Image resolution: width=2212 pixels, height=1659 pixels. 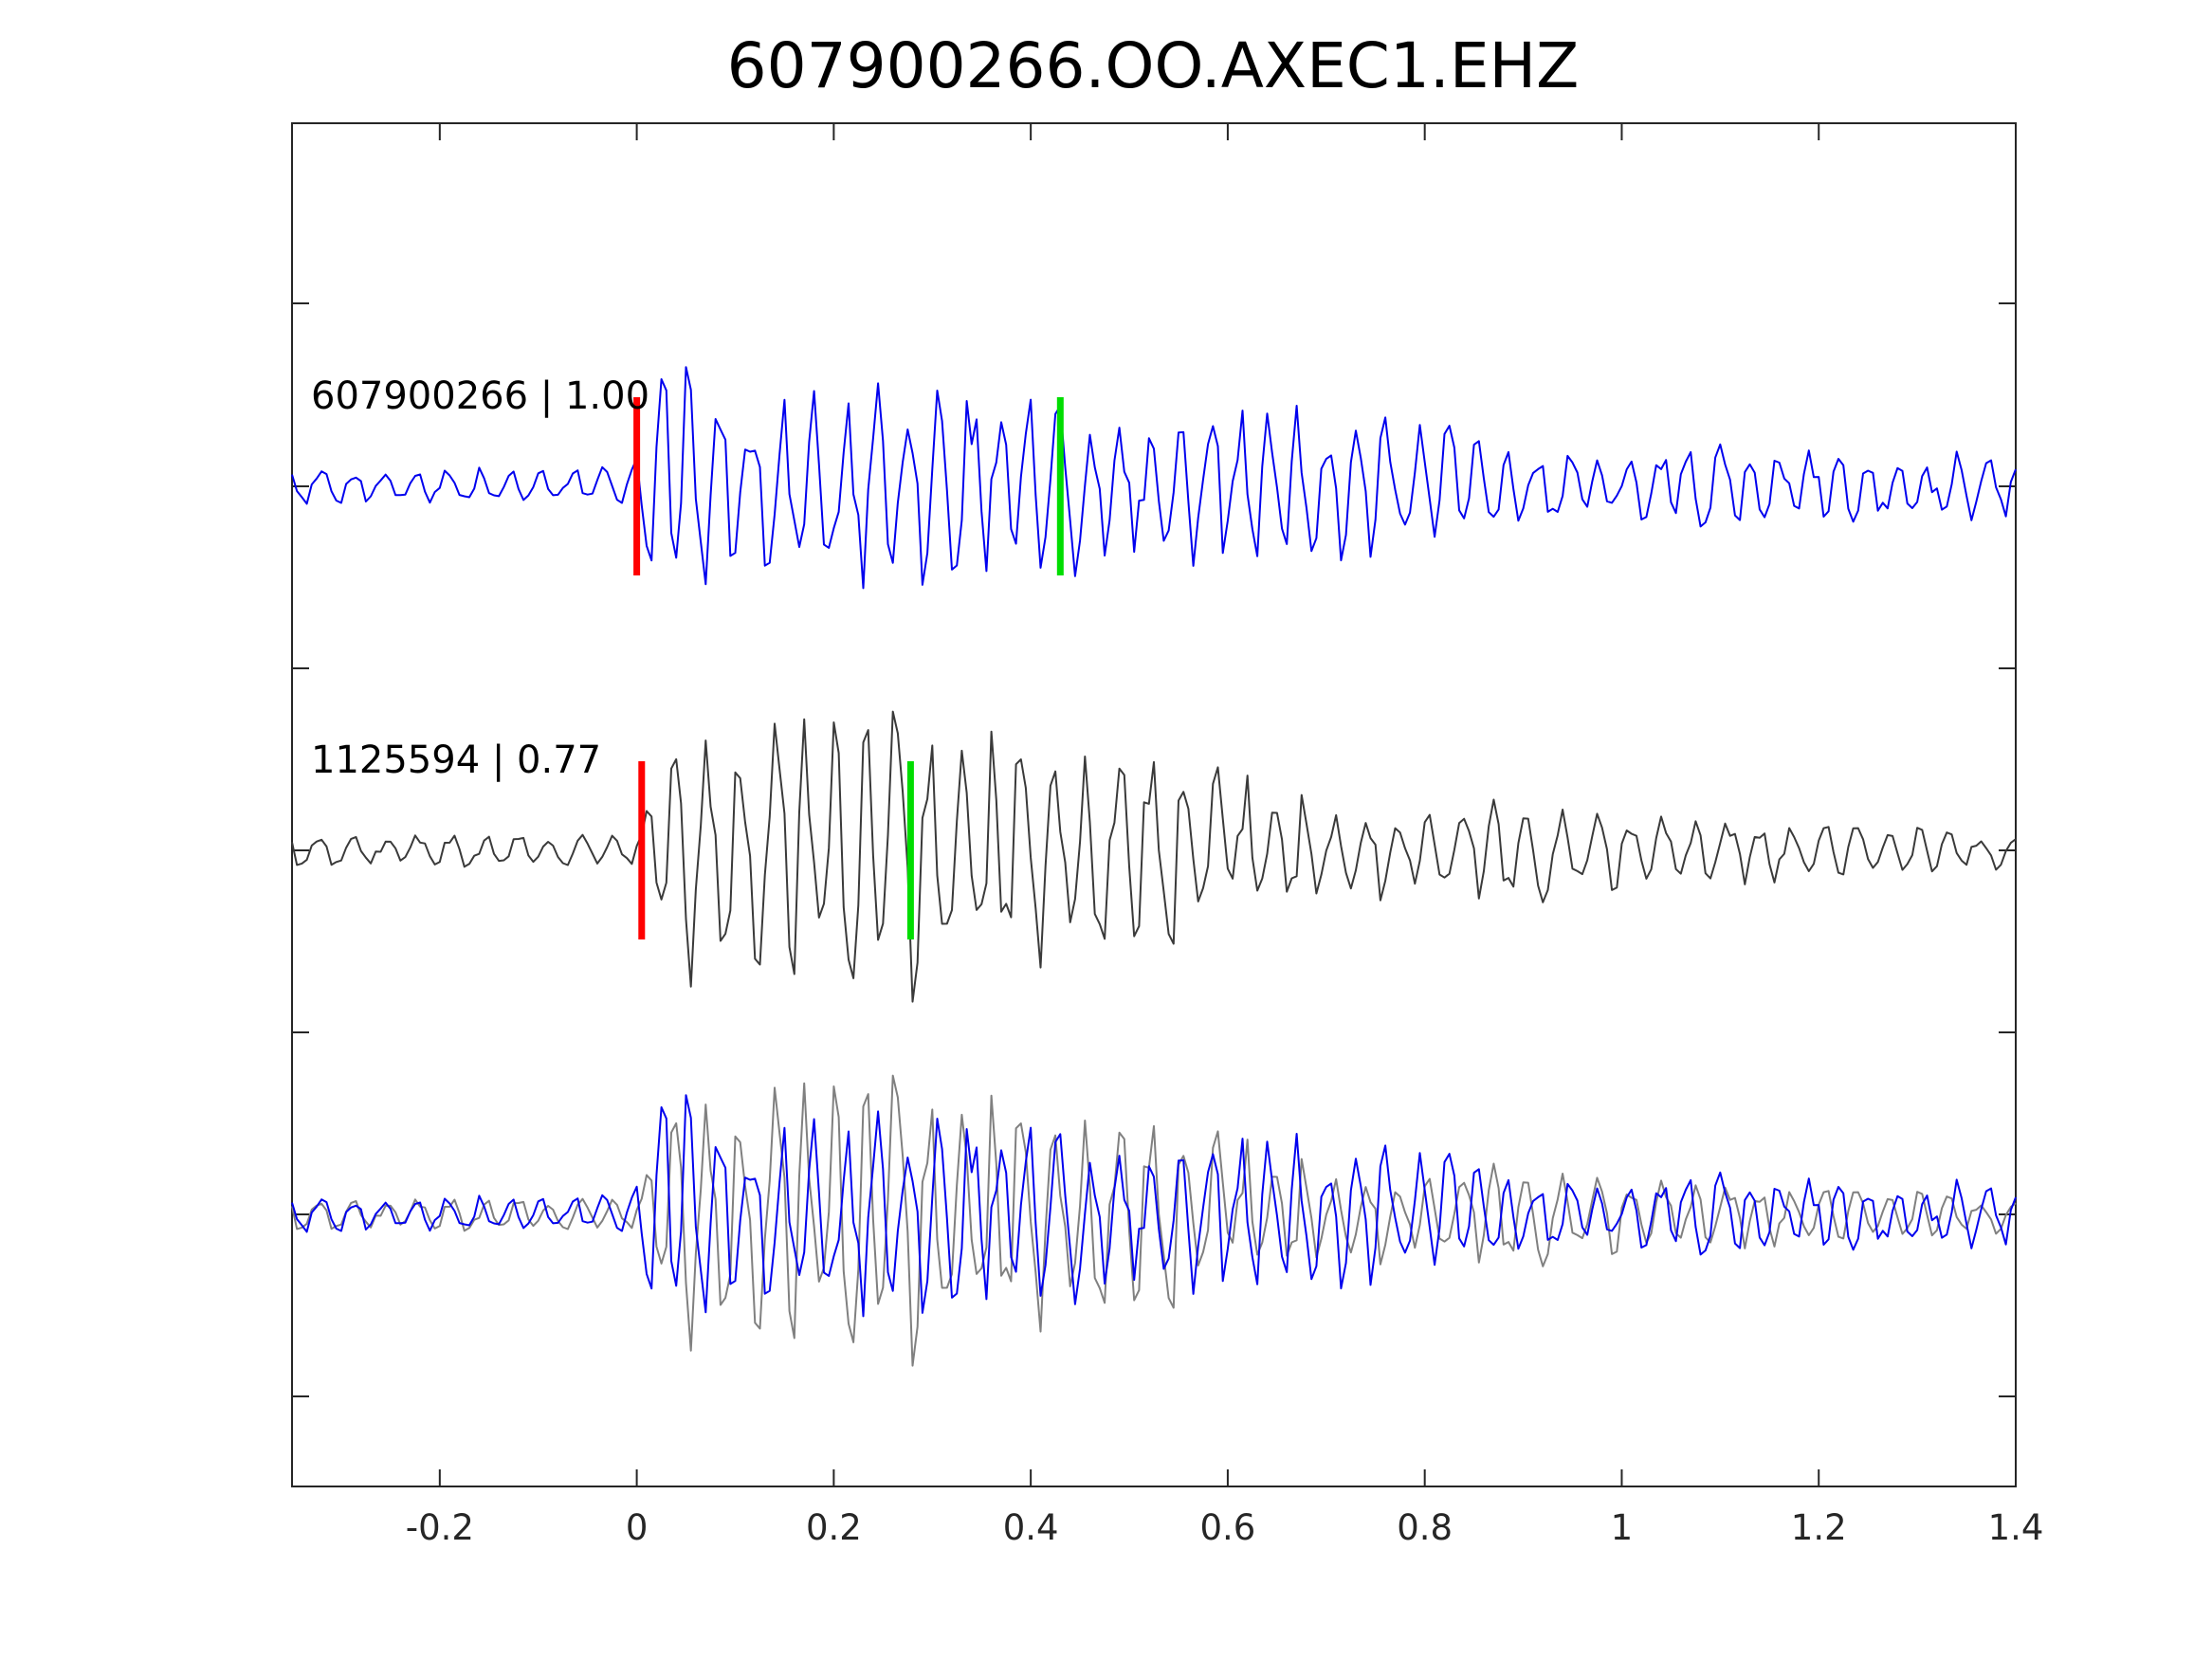 What do you see at coordinates (637, 1527) in the screenshot?
I see `x-tick-label: 0` at bounding box center [637, 1527].